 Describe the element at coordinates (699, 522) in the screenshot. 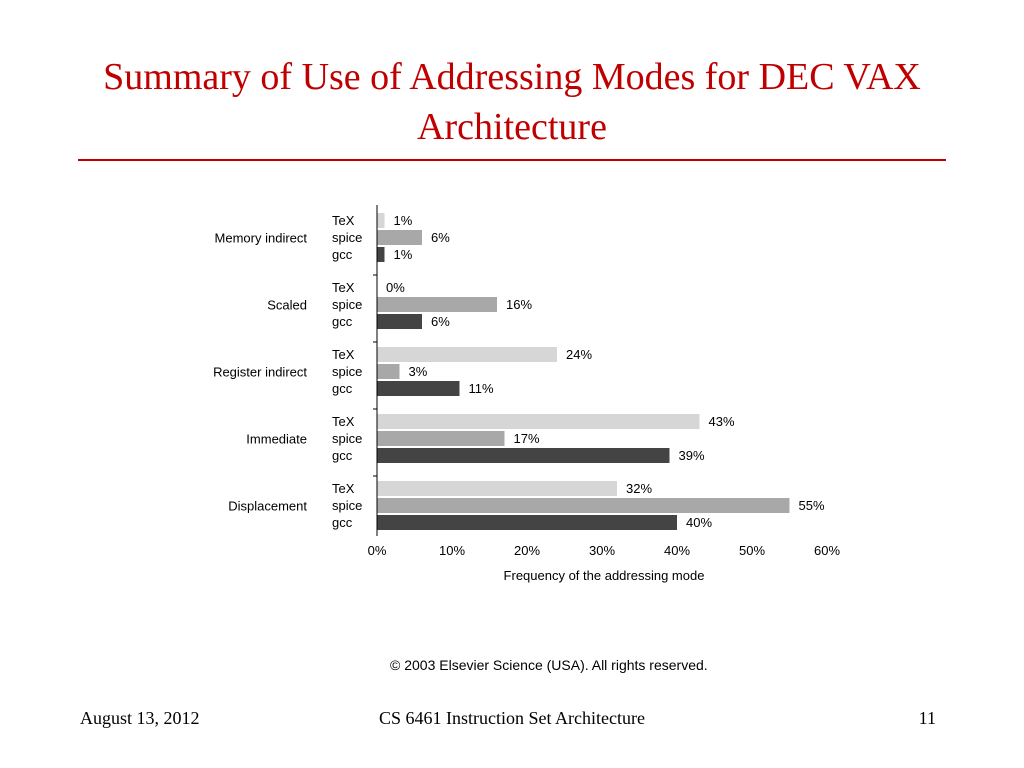

I see `data-label: 40%` at that location.